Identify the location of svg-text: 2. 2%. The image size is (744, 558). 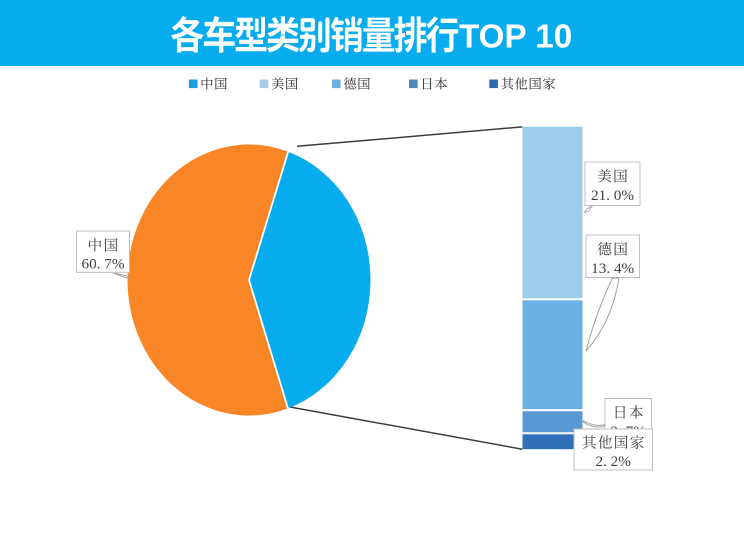
(613, 461).